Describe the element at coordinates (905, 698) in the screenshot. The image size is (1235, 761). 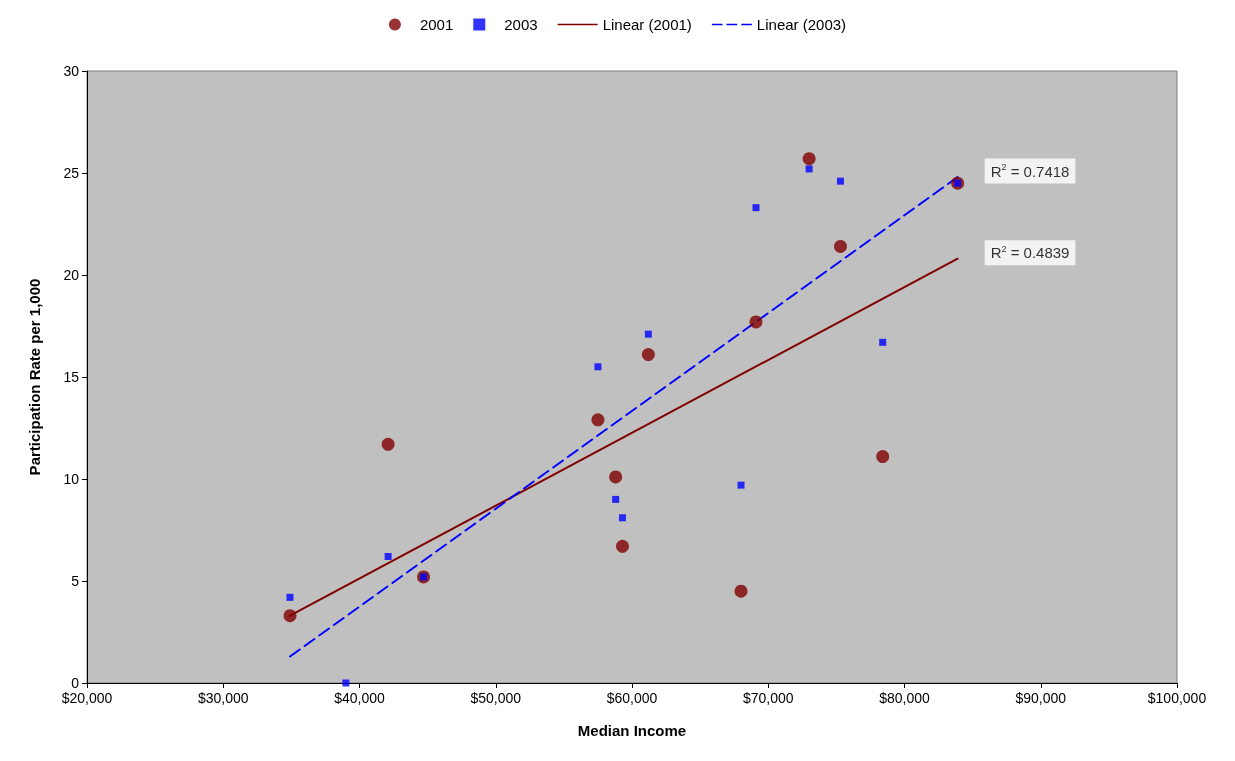
I see `x-tick-label: $80,000` at that location.